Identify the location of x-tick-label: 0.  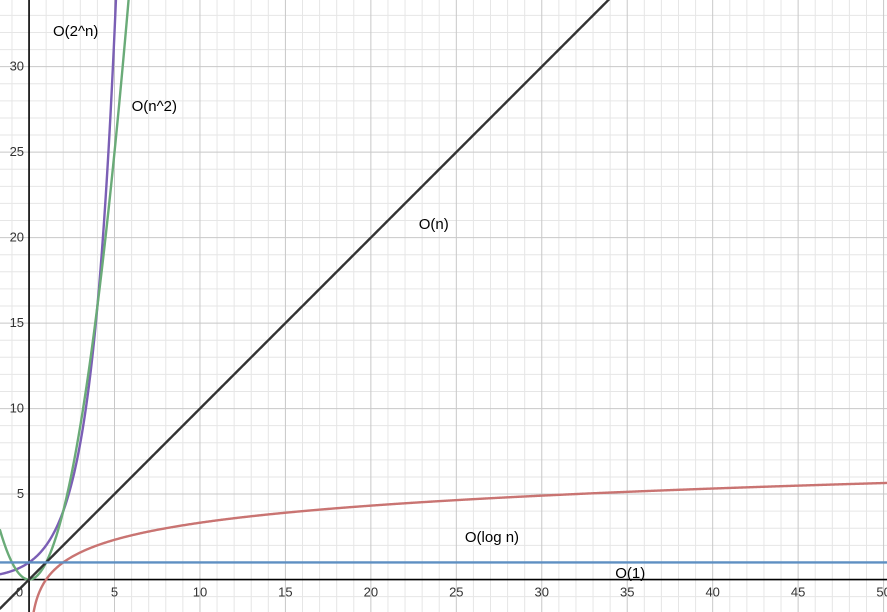
(19, 592).